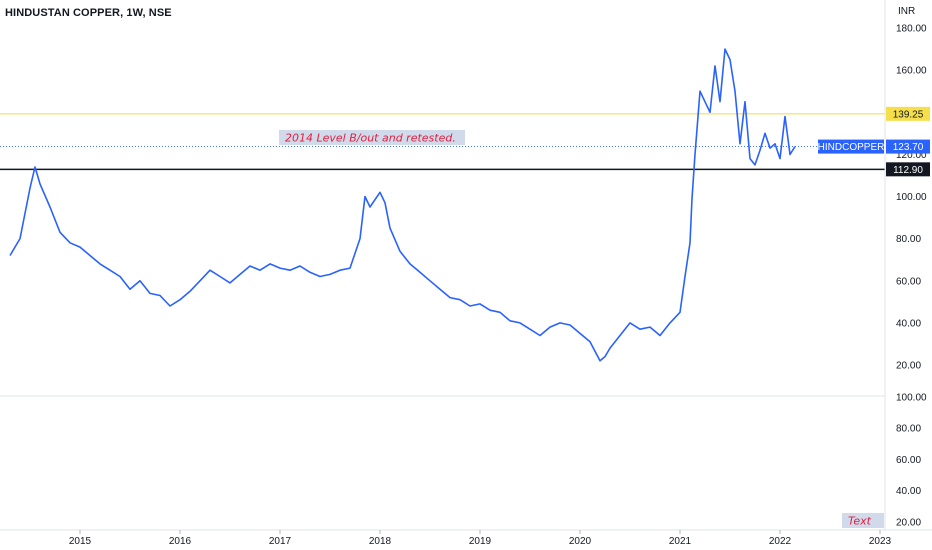 This screenshot has width=932, height=550. Describe the element at coordinates (908, 429) in the screenshot. I see `lower-y-tick-label: 80.00` at that location.